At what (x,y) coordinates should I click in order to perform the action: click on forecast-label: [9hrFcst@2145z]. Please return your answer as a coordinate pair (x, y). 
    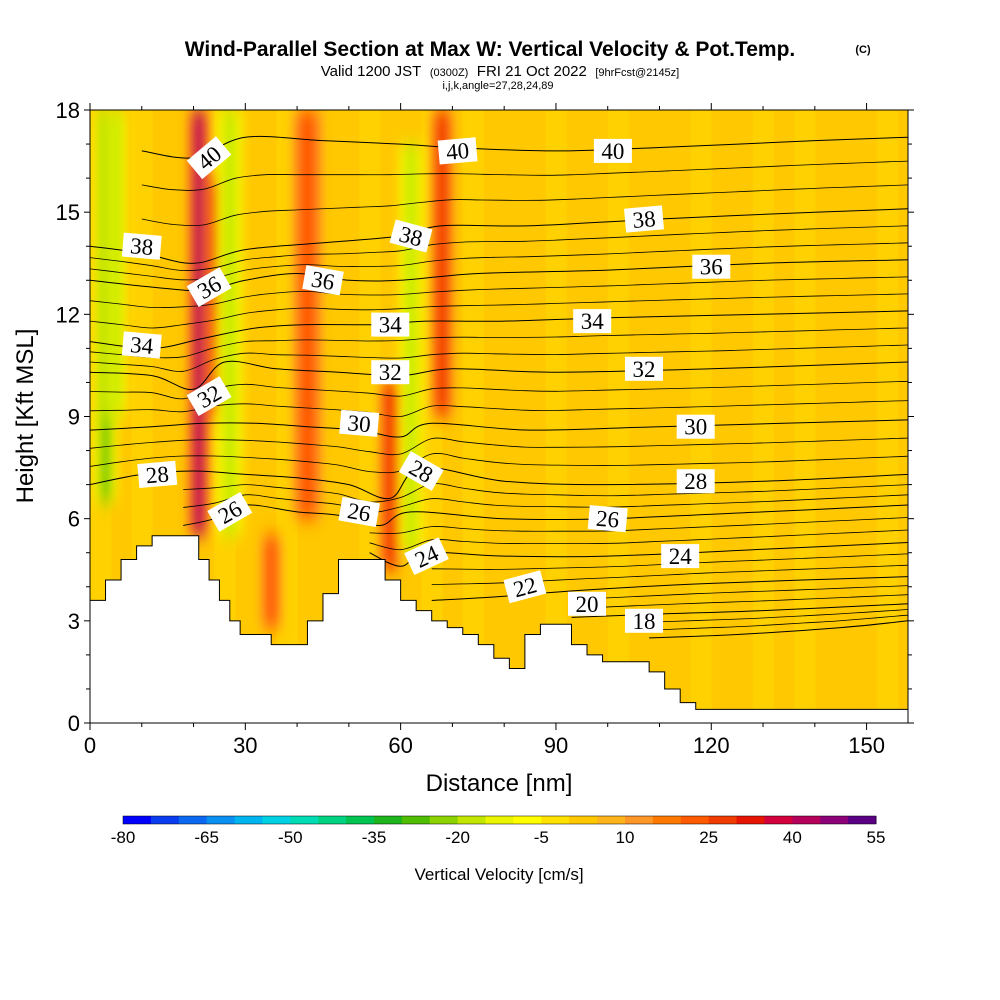
    Looking at the image, I should click on (637, 73).